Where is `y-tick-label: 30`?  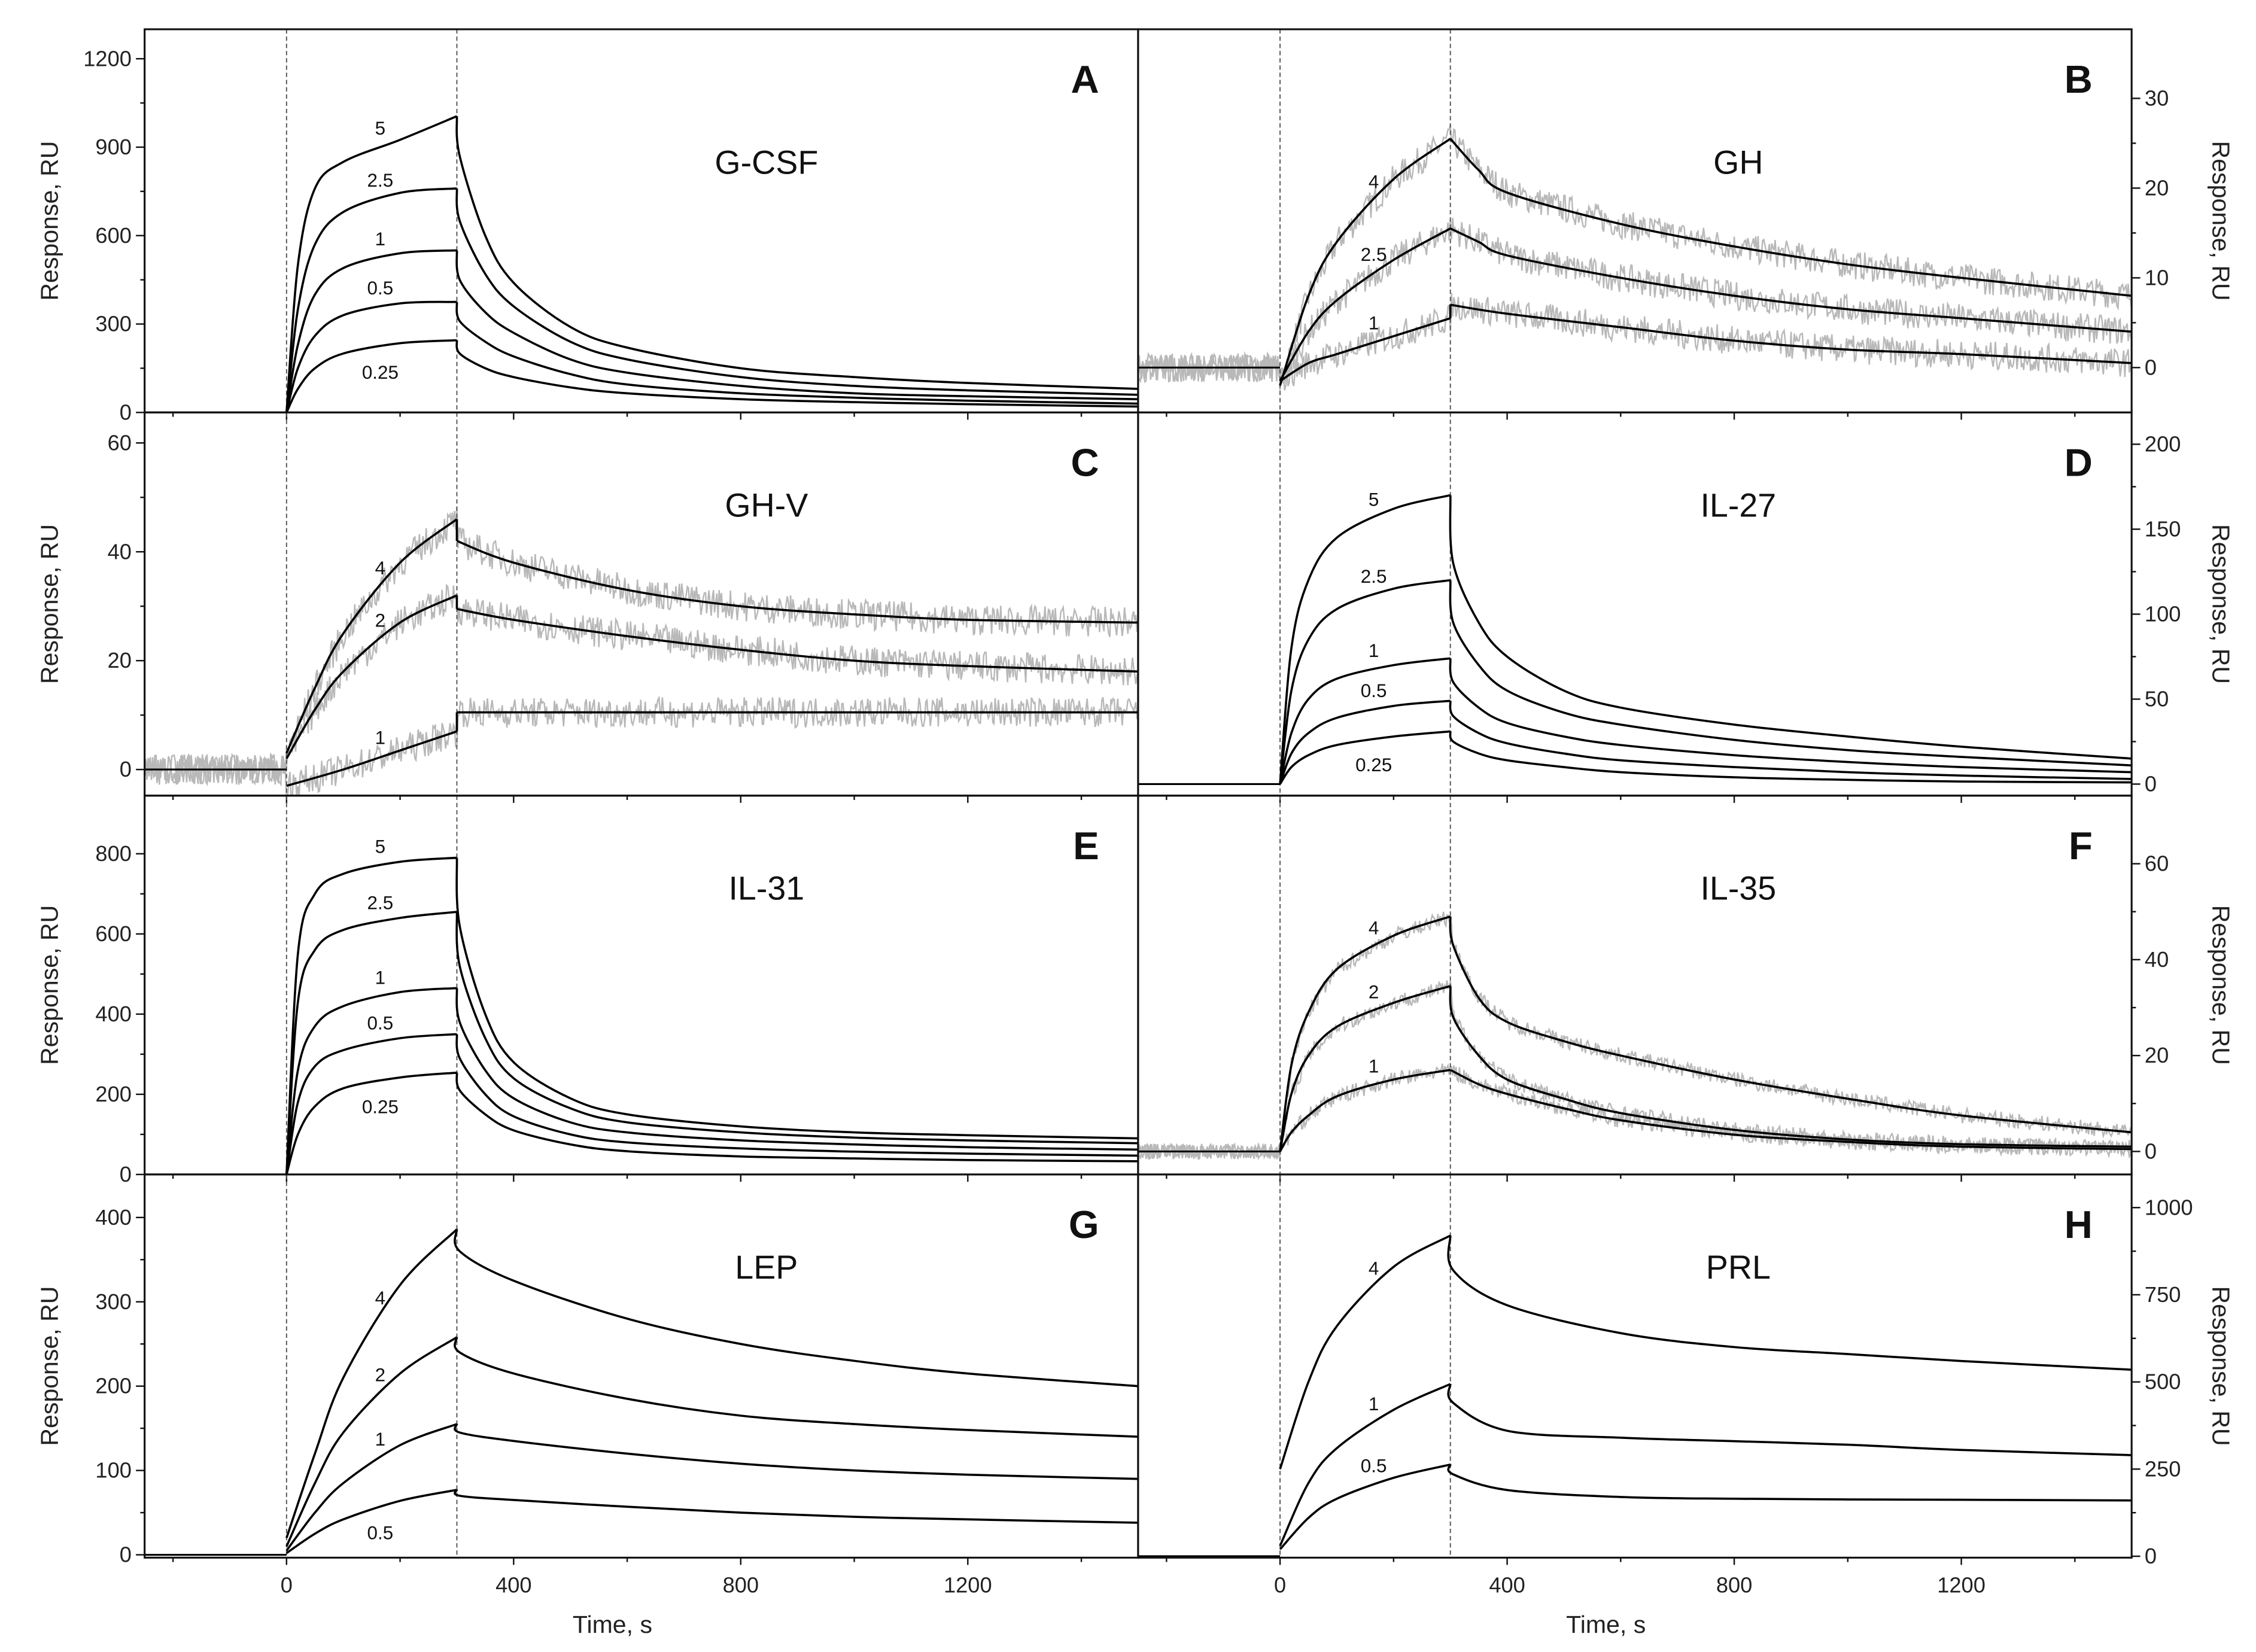 y-tick-label: 30 is located at coordinates (2157, 98).